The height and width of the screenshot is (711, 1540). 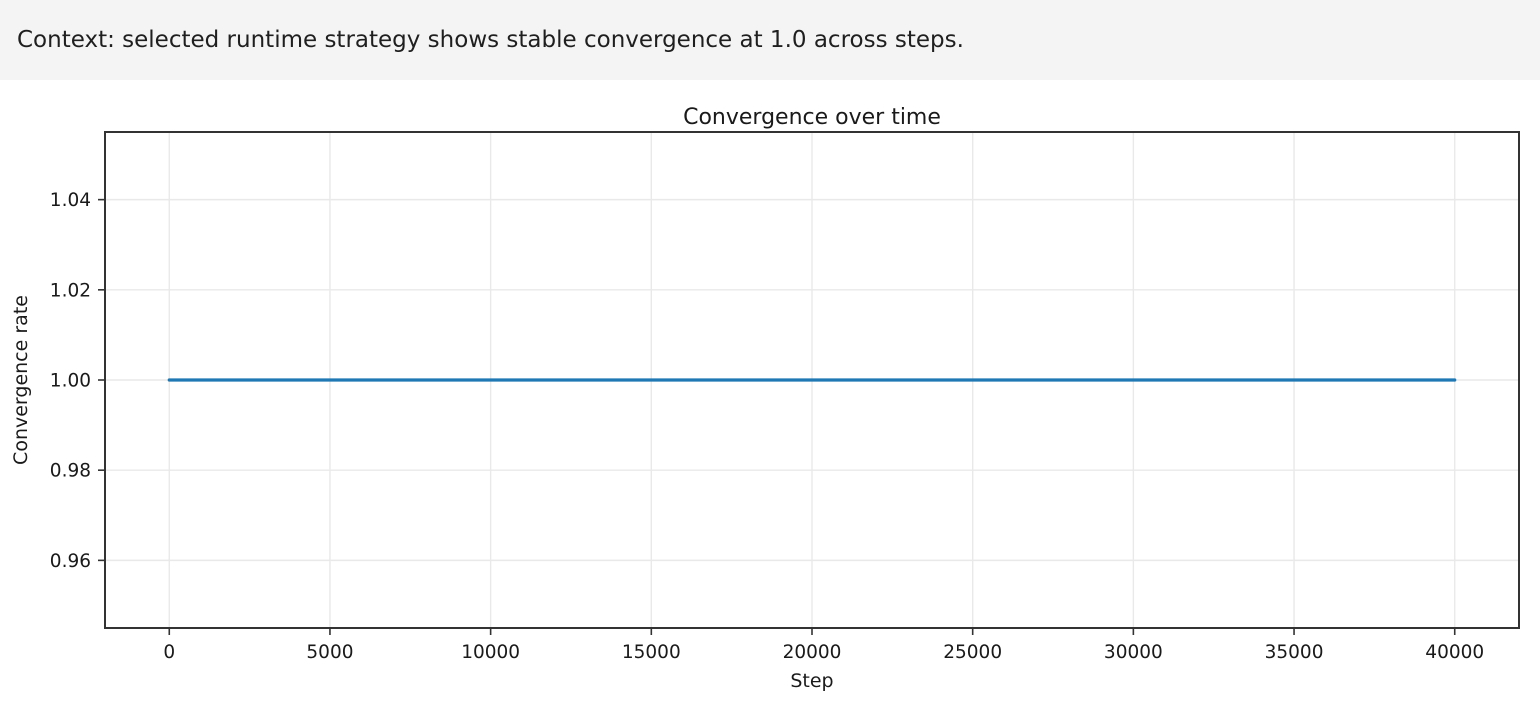 What do you see at coordinates (490, 652) in the screenshot?
I see `x-tick-label: 10000` at bounding box center [490, 652].